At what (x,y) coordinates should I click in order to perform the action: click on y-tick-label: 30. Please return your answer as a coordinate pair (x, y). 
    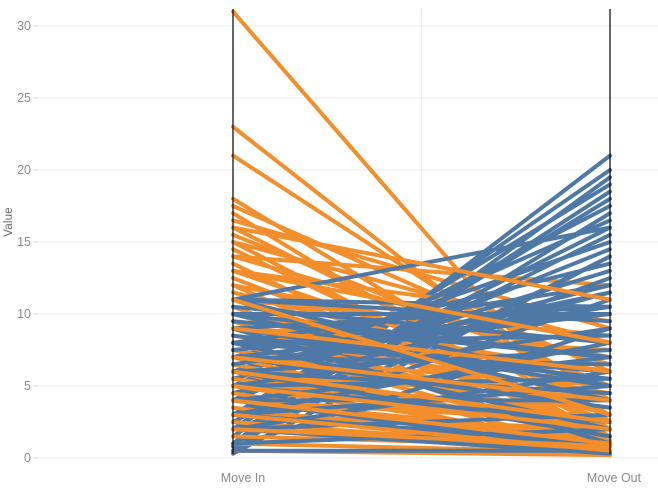
    Looking at the image, I should click on (24, 26).